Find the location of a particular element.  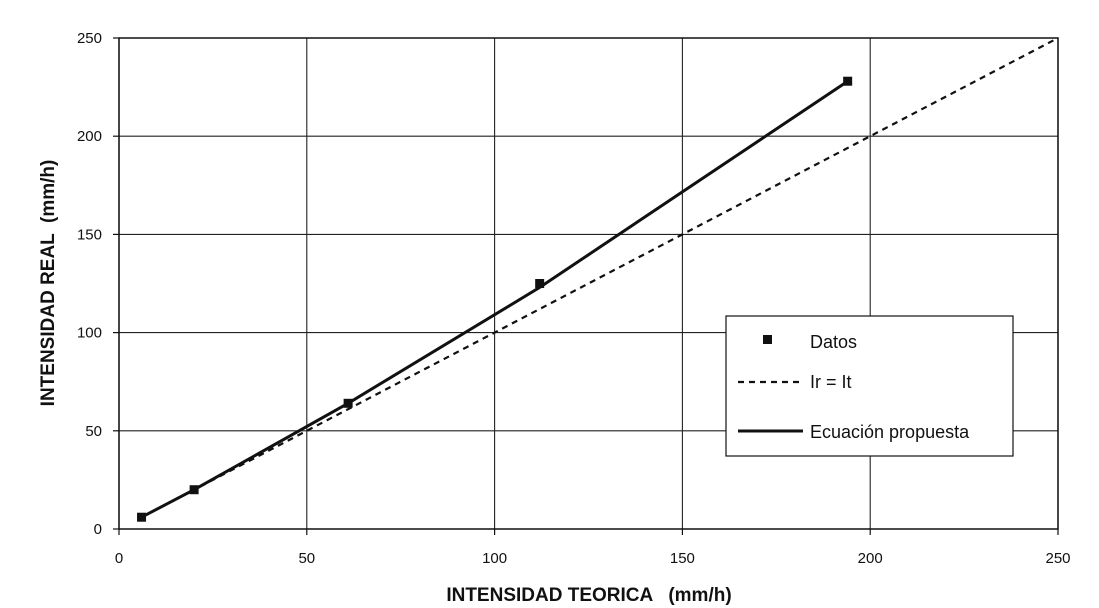

y-tick-label: 200 is located at coordinates (89, 136).